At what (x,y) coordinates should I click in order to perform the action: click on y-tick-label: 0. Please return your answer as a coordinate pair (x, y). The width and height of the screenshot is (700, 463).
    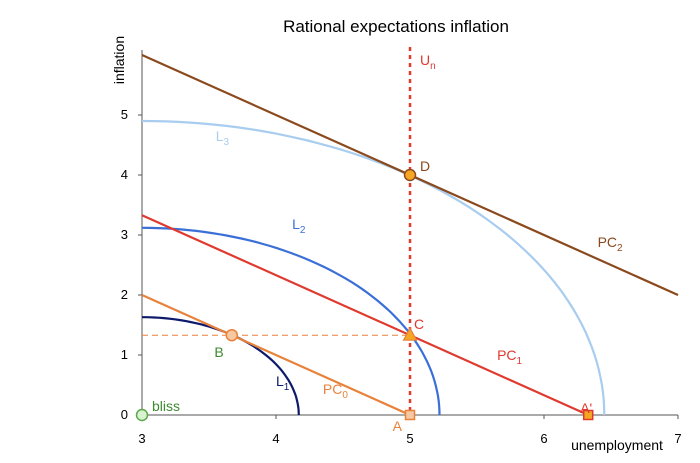
    Looking at the image, I should click on (124, 414).